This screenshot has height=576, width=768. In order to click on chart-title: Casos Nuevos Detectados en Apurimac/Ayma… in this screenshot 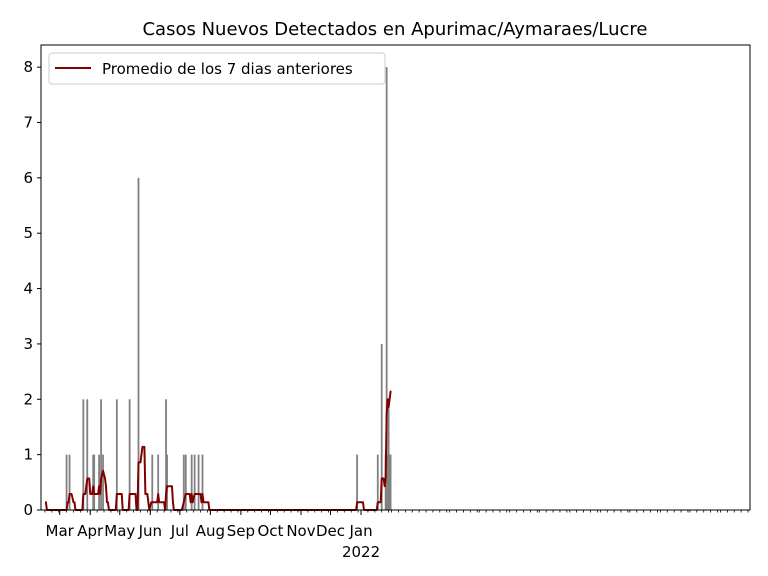, I will do `click(394, 29)`.